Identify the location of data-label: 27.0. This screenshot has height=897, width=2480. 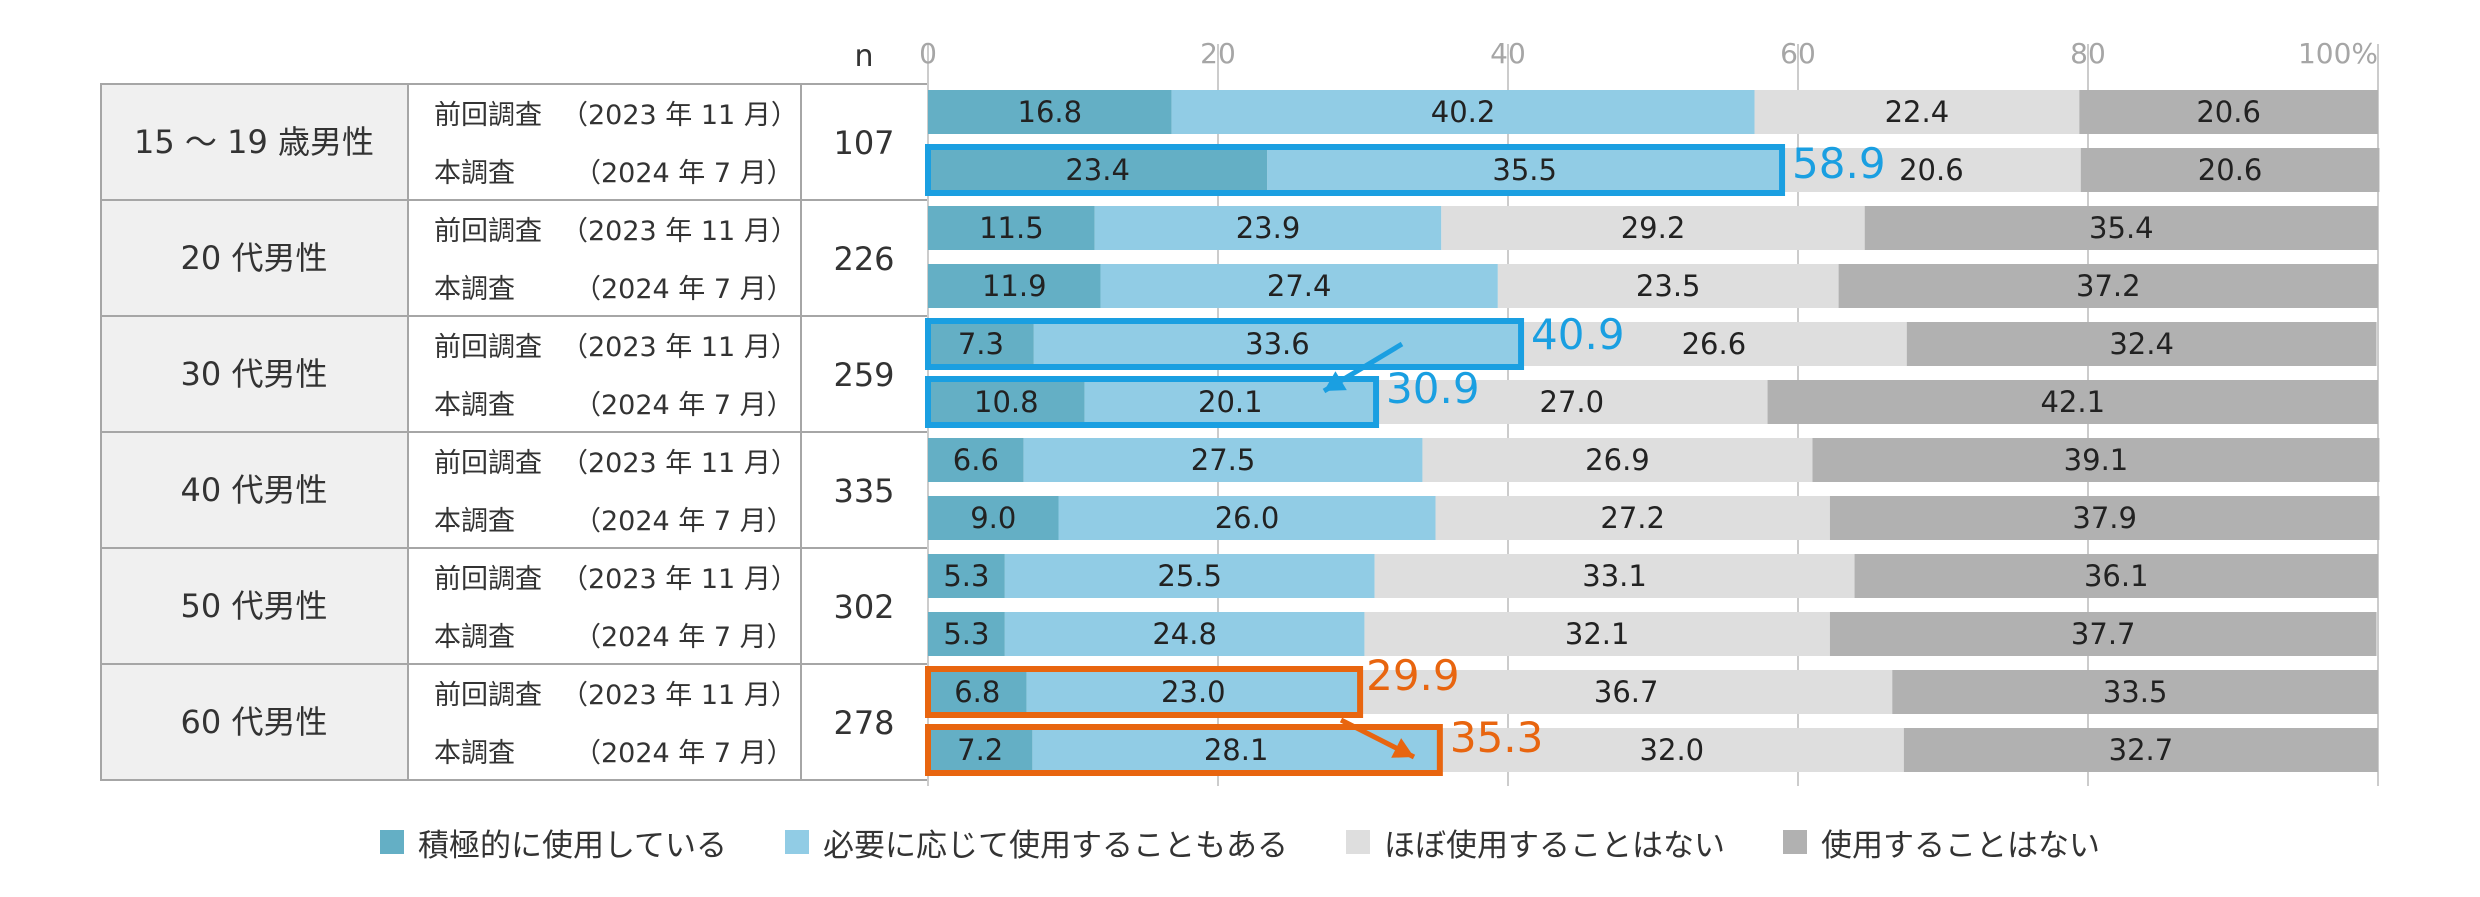
(1572, 402).